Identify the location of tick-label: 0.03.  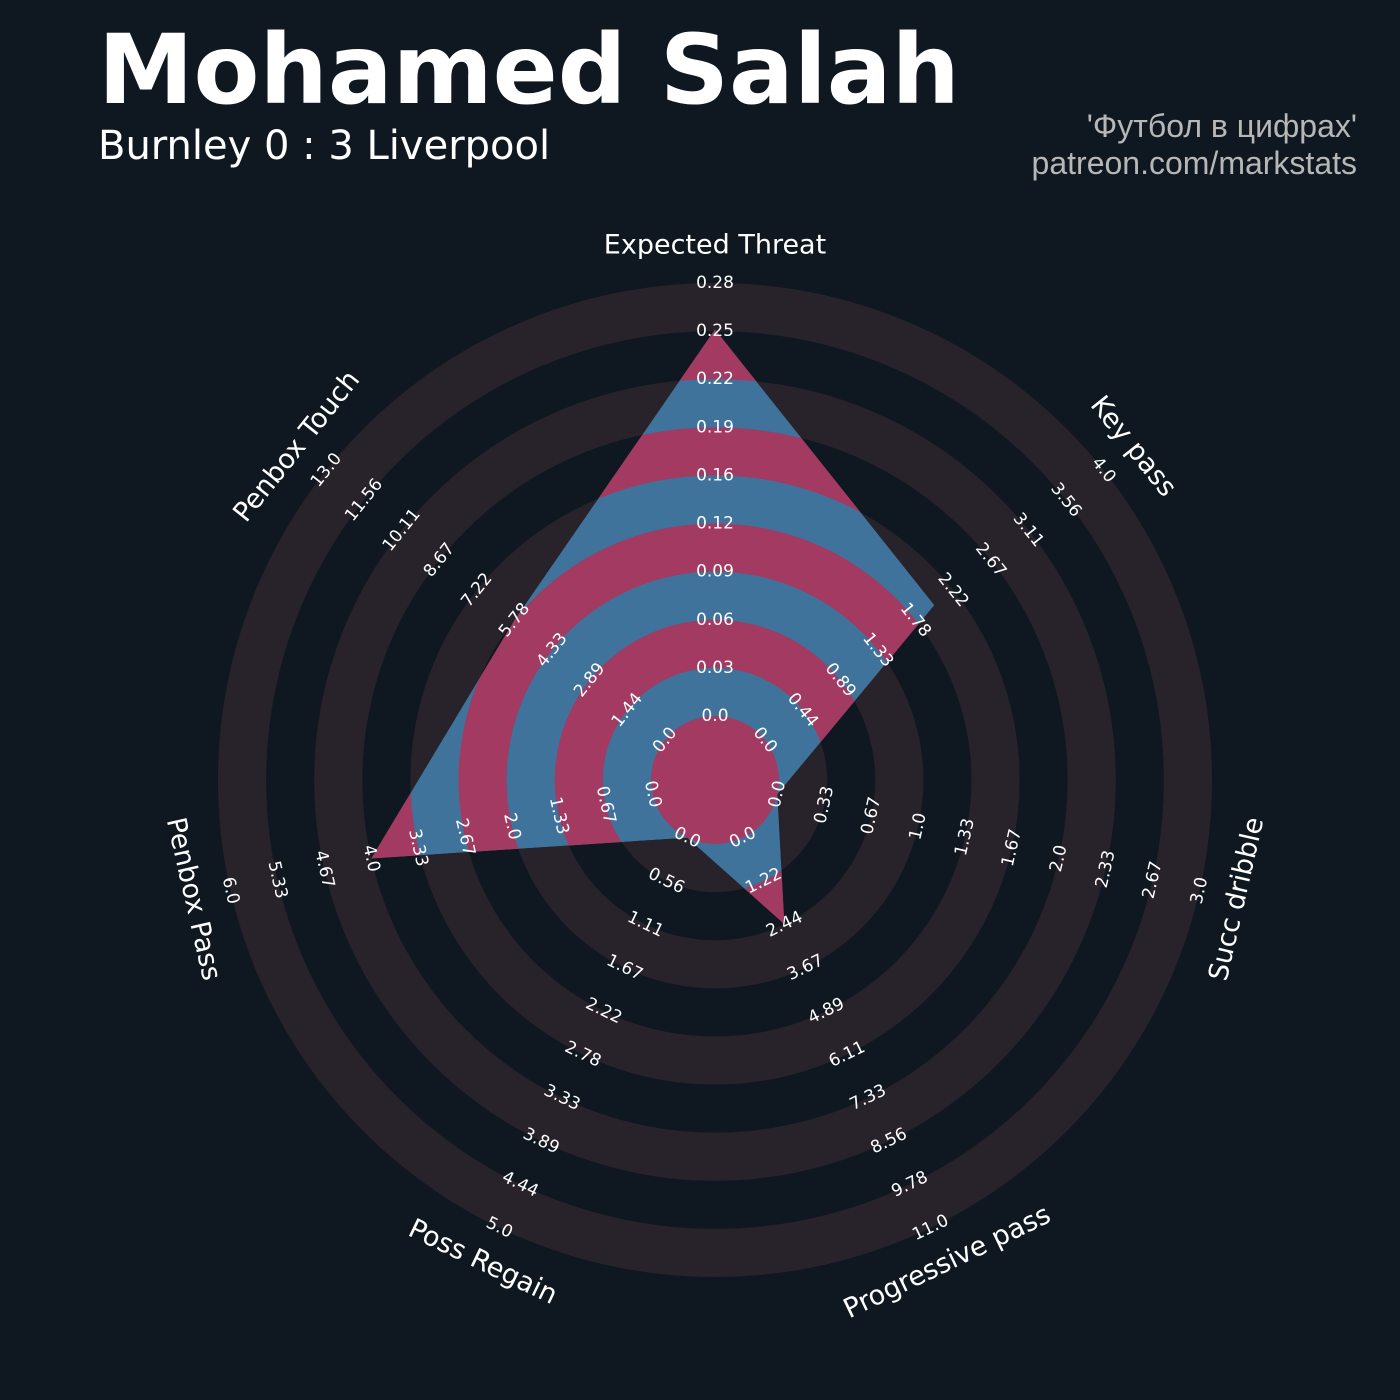
(715, 668).